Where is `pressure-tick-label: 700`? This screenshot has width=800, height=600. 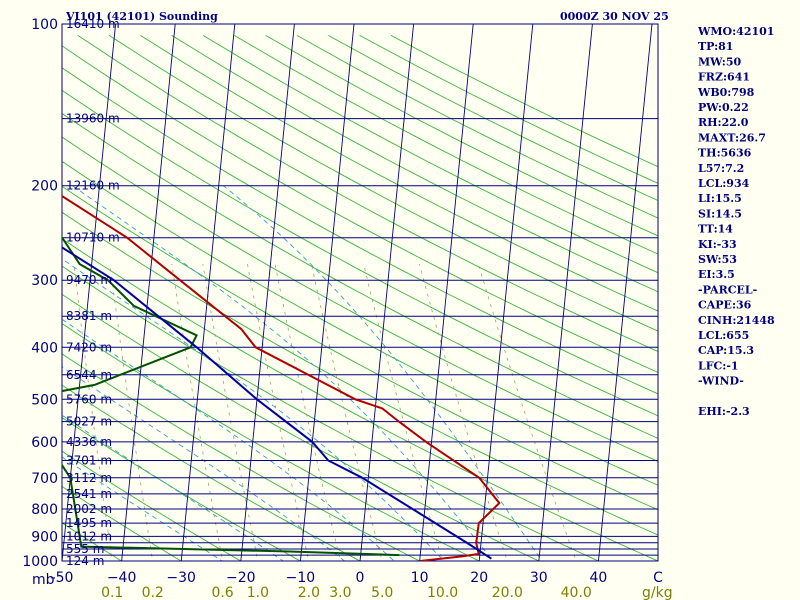 pressure-tick-label: 700 is located at coordinates (44, 479).